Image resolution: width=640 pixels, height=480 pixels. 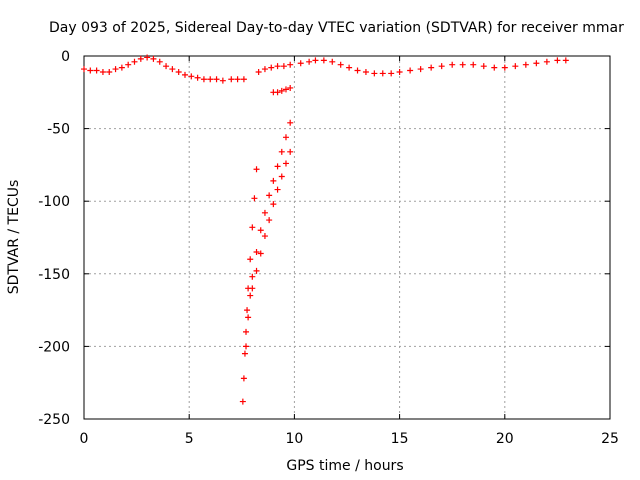 What do you see at coordinates (54, 420) in the screenshot?
I see `y-tick-label: -250` at bounding box center [54, 420].